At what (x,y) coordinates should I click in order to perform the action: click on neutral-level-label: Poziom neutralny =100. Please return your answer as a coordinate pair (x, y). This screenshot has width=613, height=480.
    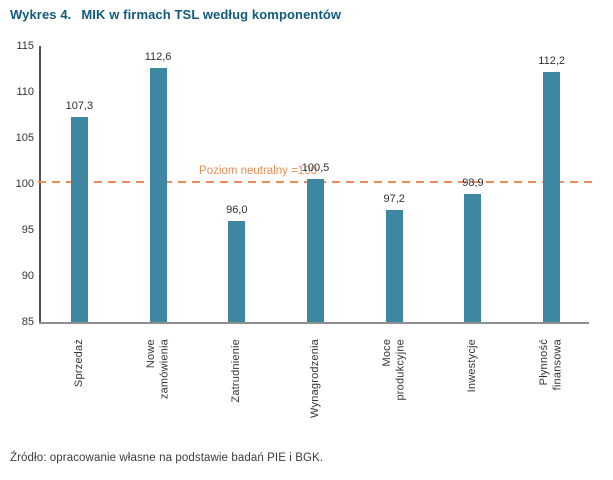
    Looking at the image, I should click on (258, 171).